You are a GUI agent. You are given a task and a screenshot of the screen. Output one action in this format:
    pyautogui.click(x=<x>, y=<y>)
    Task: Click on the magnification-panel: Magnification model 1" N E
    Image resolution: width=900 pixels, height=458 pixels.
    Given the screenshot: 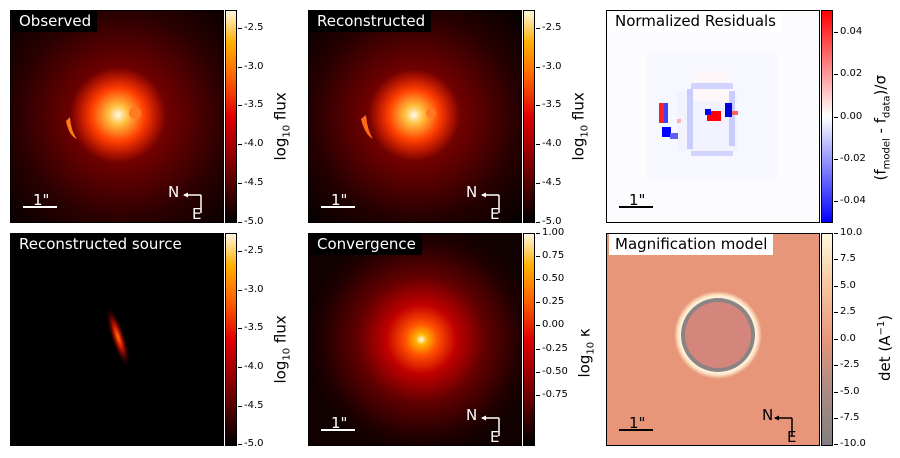 What is the action you would take?
    pyautogui.click(x=713, y=339)
    